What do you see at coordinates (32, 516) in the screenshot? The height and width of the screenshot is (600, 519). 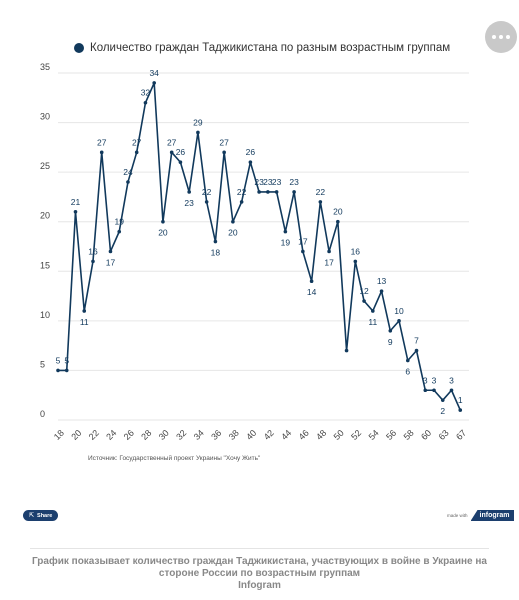 I see `share-icon: ⇱` at bounding box center [32, 516].